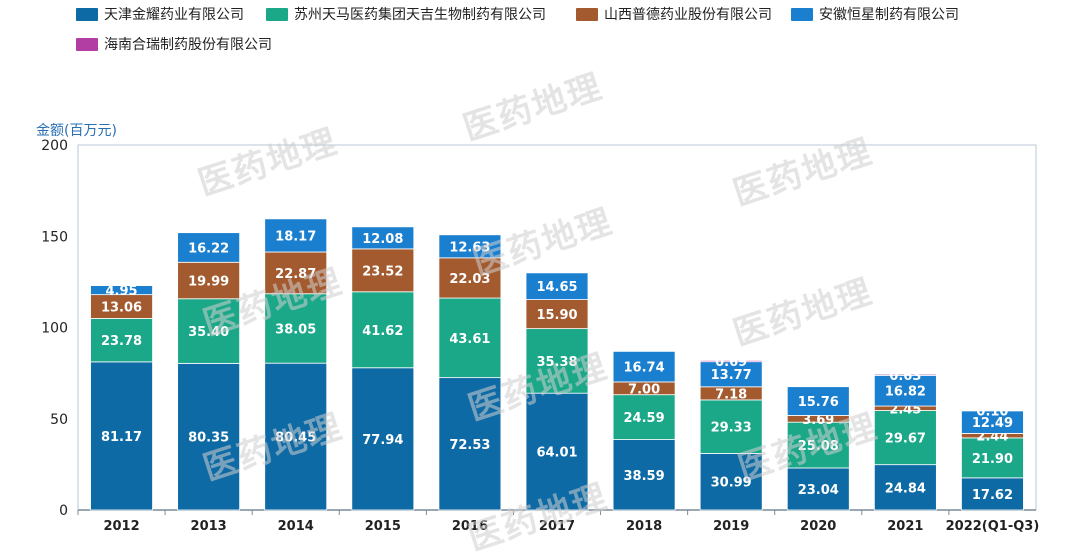 This screenshot has height=560, width=1080. I want to click on data-label: 0.69, so click(731, 362).